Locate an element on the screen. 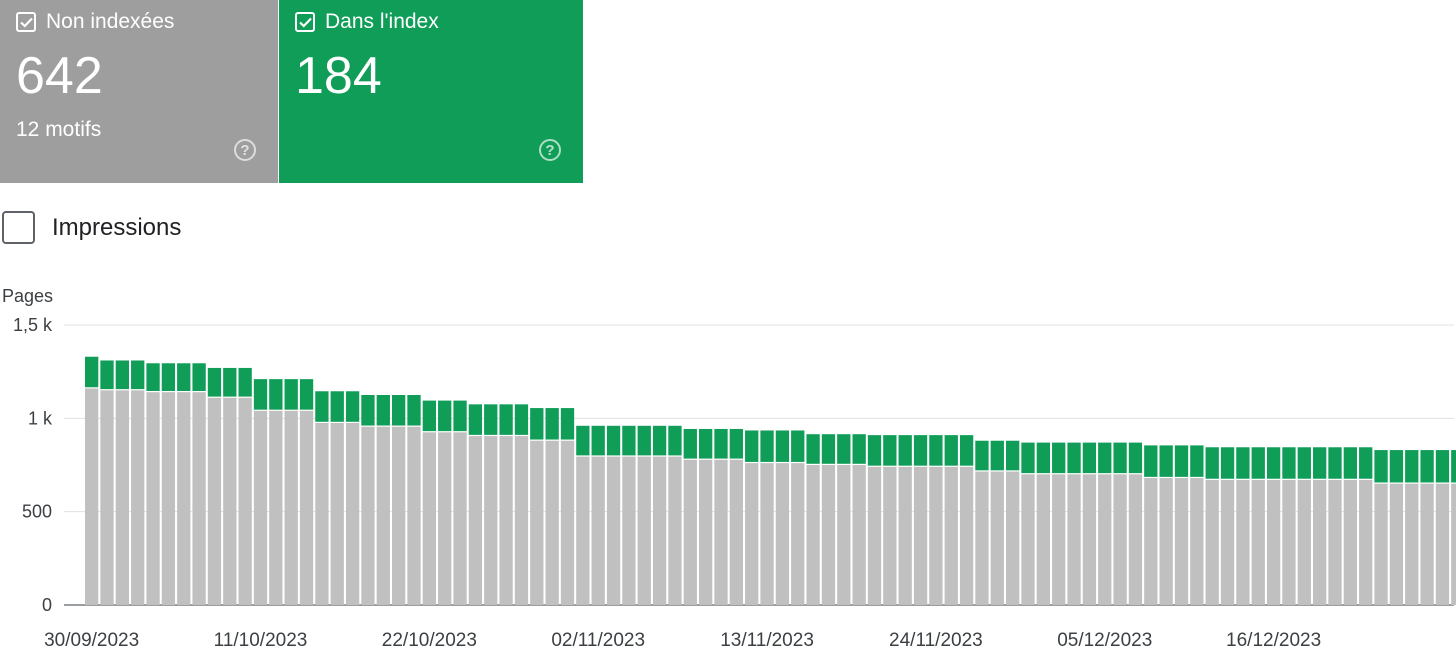 This screenshot has height=662, width=1456. checkbox-checked-icon is located at coordinates (26, 22).